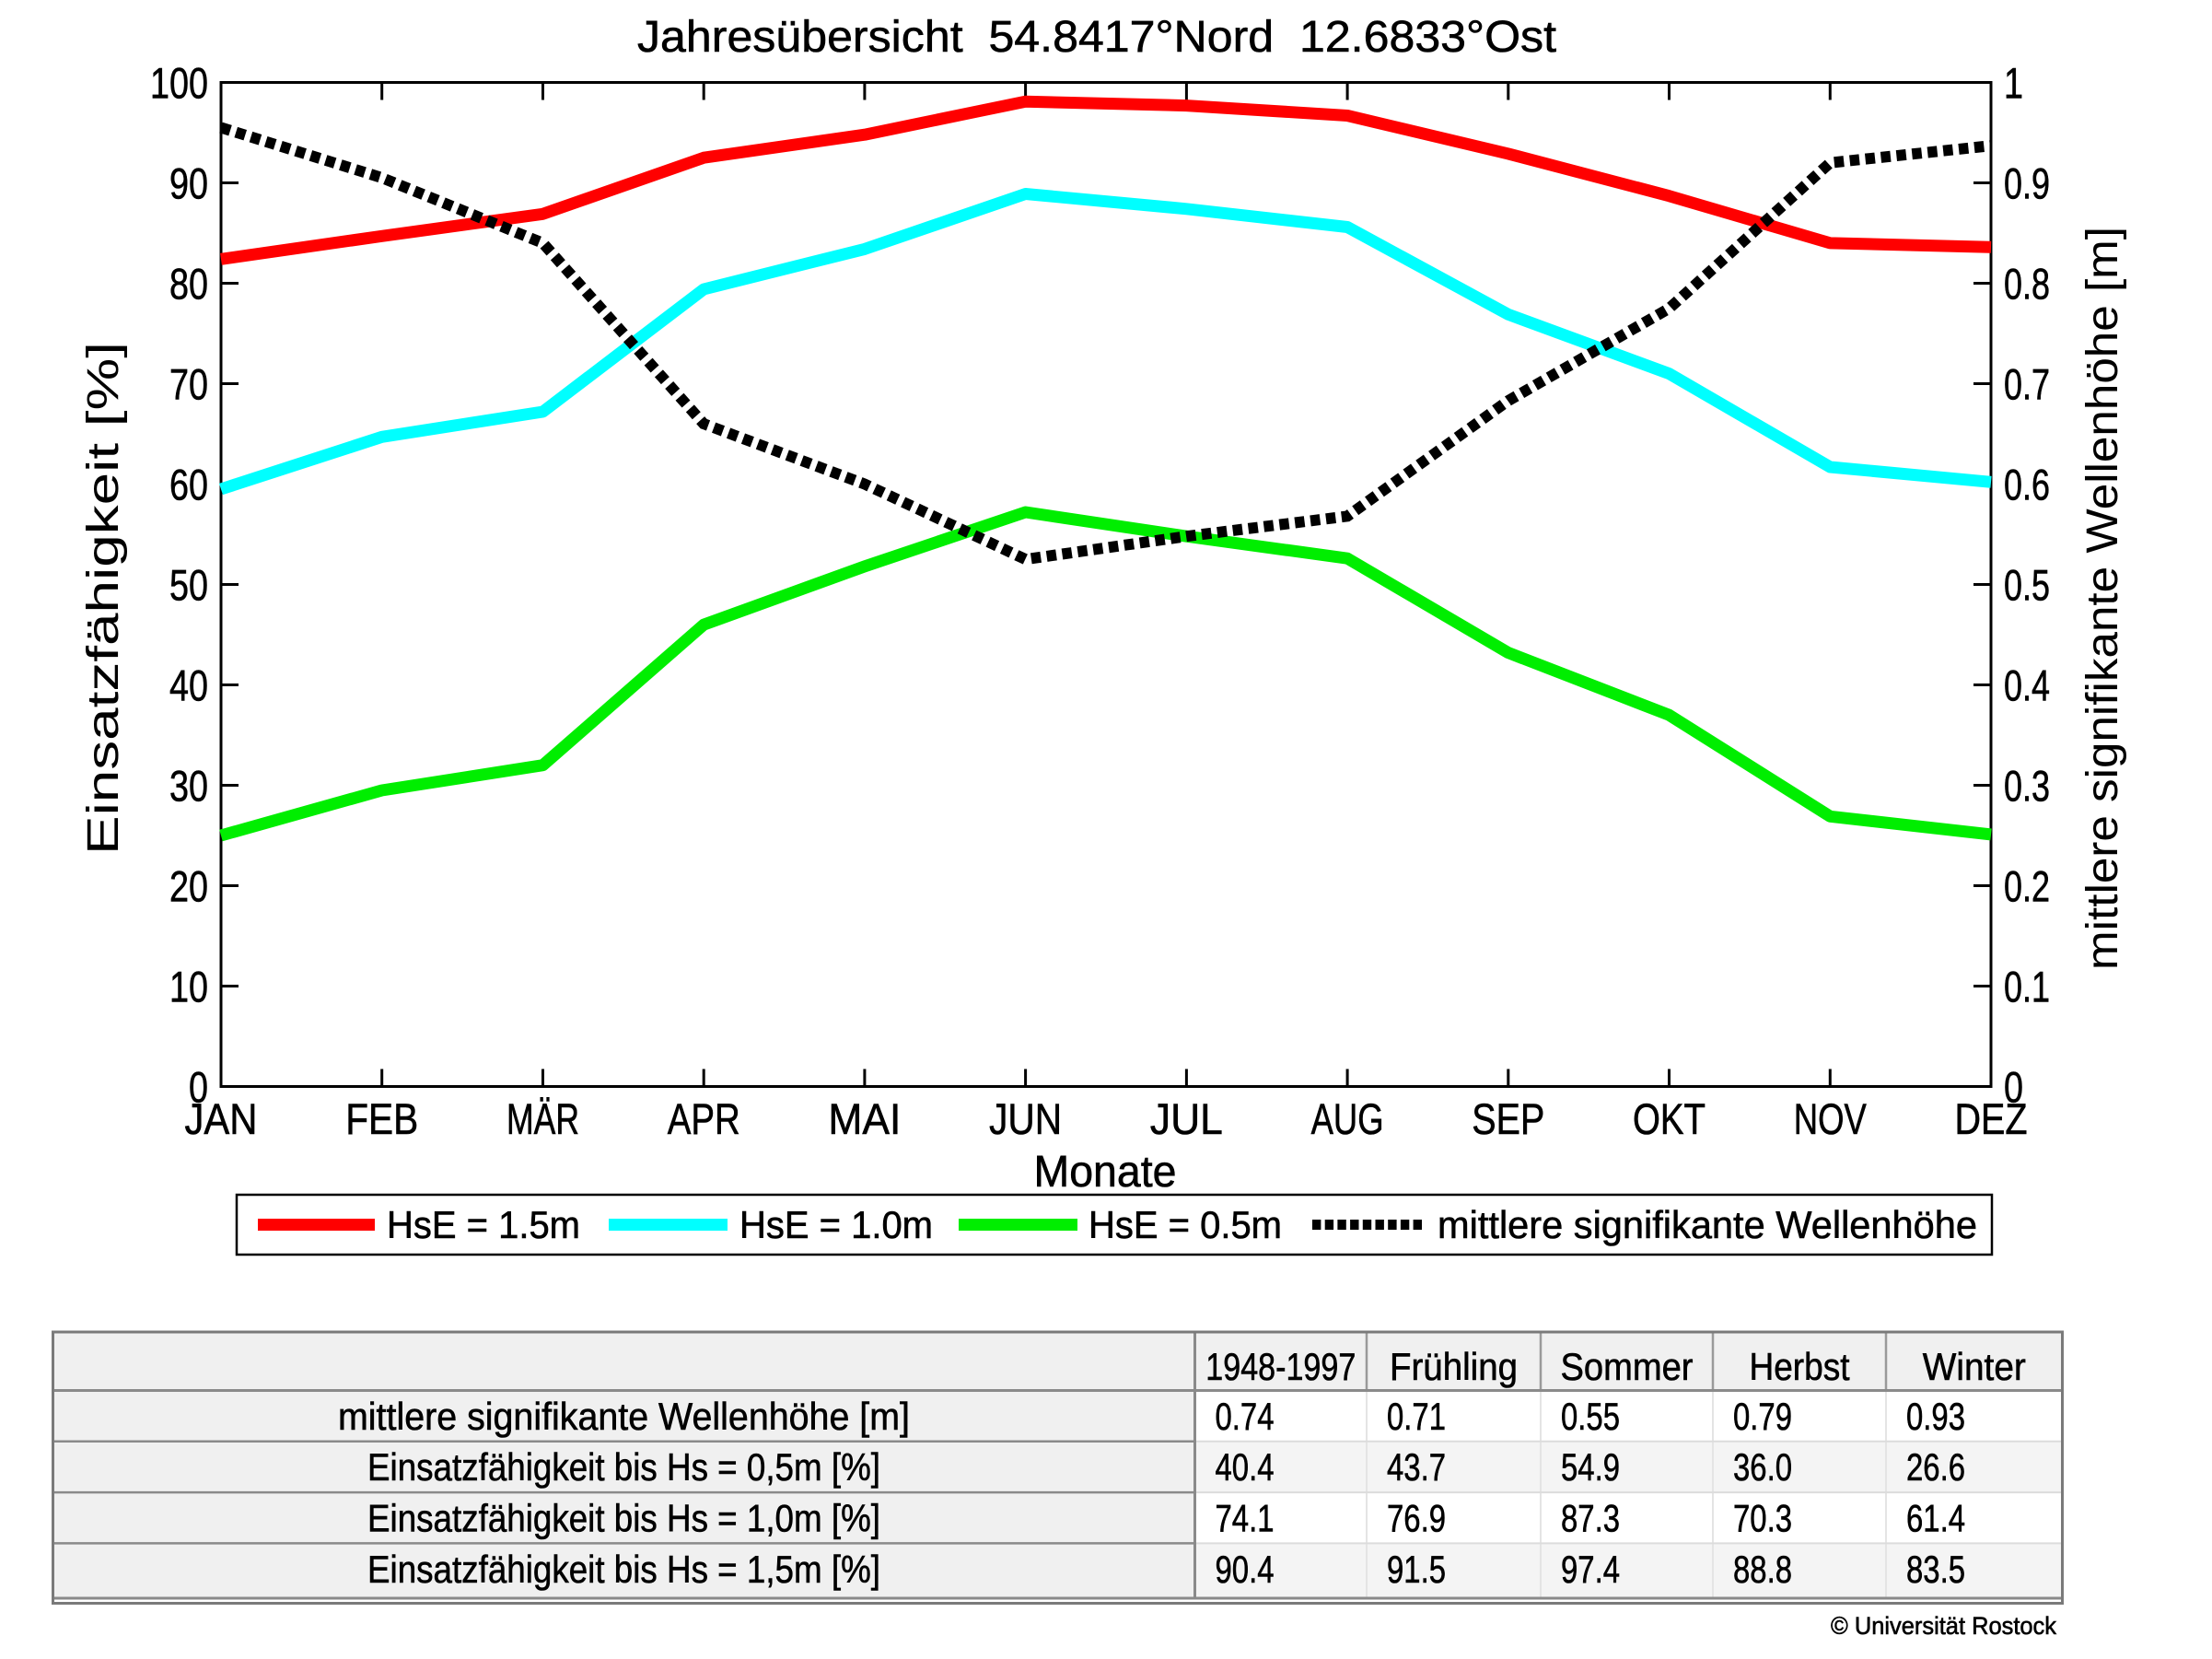  I want to click on svg-text: JAN, so click(222, 1118).